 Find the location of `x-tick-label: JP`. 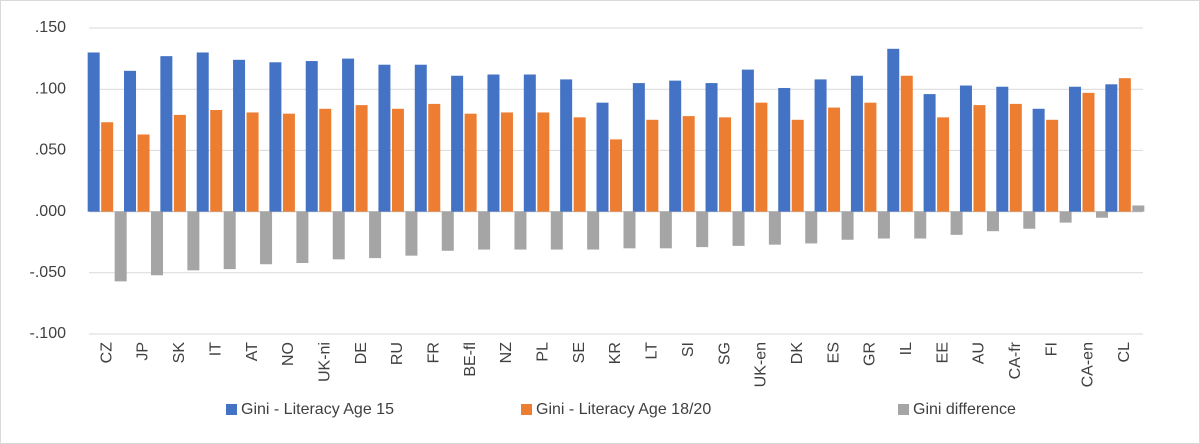

x-tick-label: JP is located at coordinates (143, 351).